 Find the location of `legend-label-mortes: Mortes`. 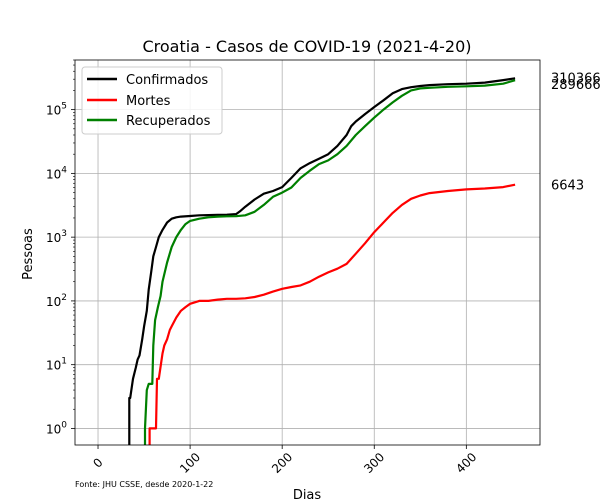

legend-label-mortes: Mortes is located at coordinates (148, 101).